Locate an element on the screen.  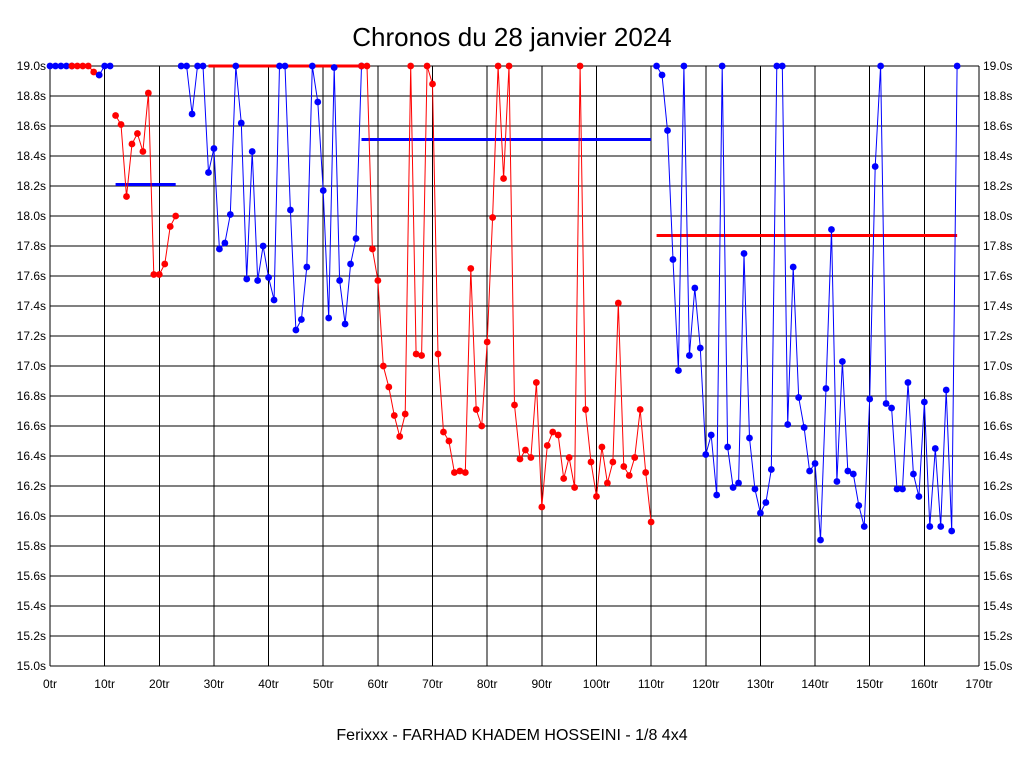
y-tick-label-right: 17.8s is located at coordinates (997, 246).